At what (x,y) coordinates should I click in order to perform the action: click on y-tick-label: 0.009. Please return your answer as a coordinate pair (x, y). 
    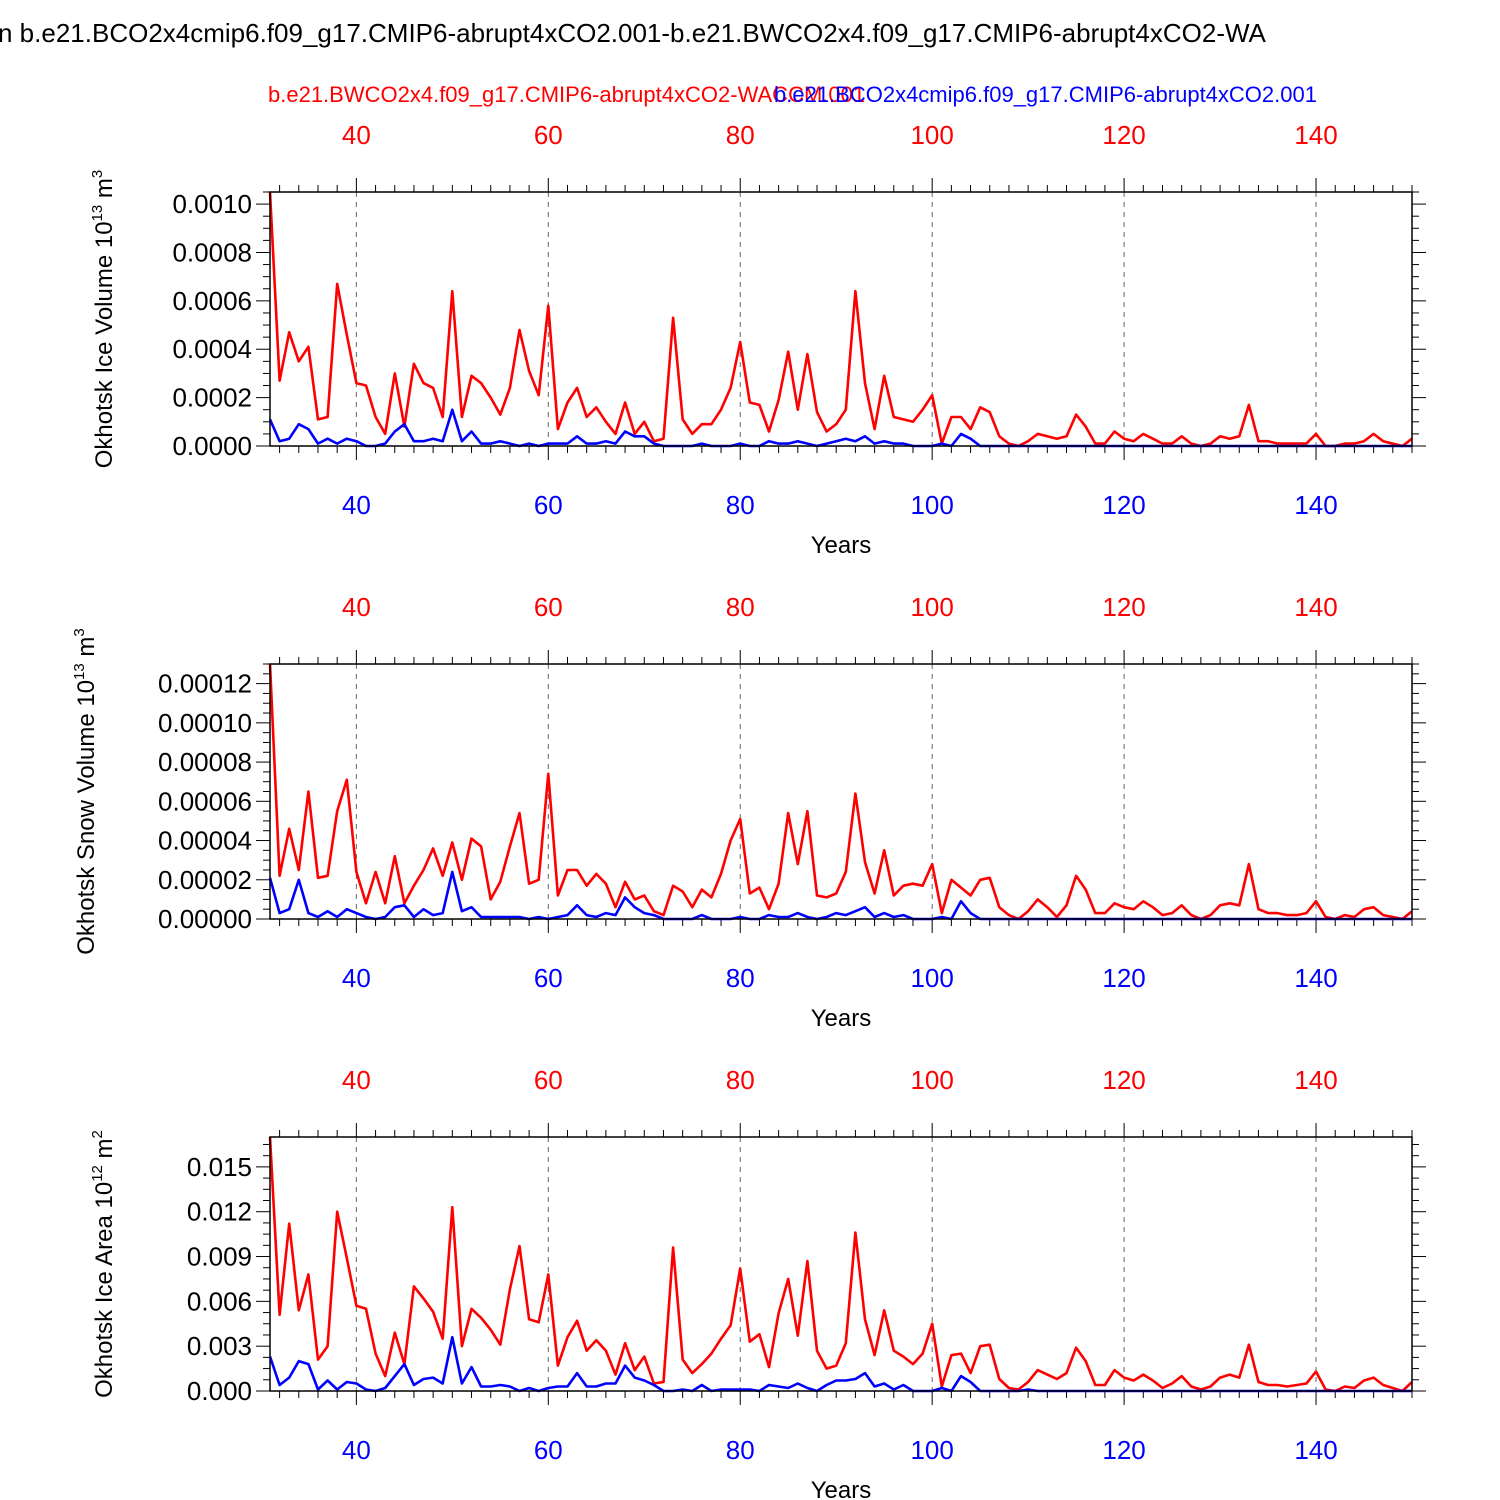
    Looking at the image, I should click on (219, 1257).